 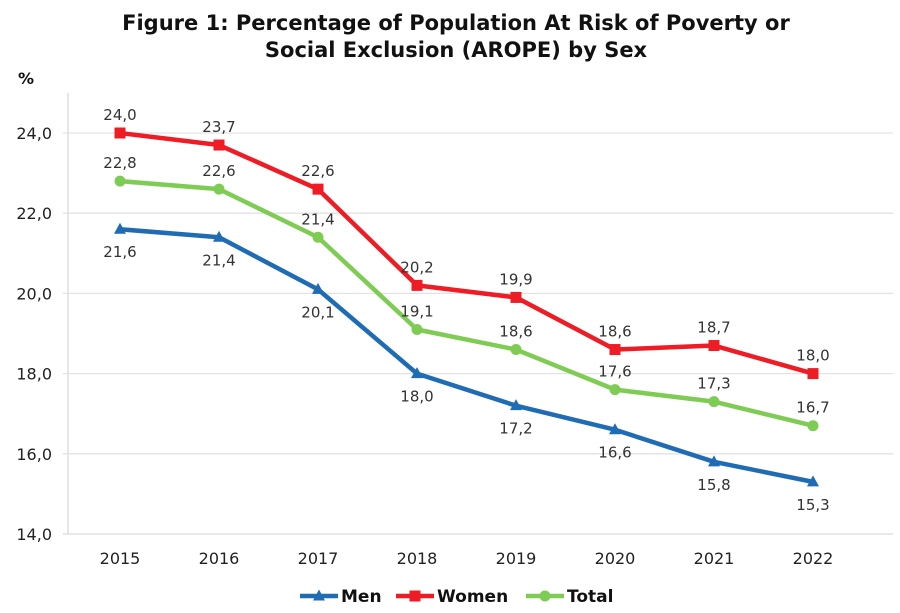 What do you see at coordinates (319, 595) in the screenshot?
I see `legend-marker-men` at bounding box center [319, 595].